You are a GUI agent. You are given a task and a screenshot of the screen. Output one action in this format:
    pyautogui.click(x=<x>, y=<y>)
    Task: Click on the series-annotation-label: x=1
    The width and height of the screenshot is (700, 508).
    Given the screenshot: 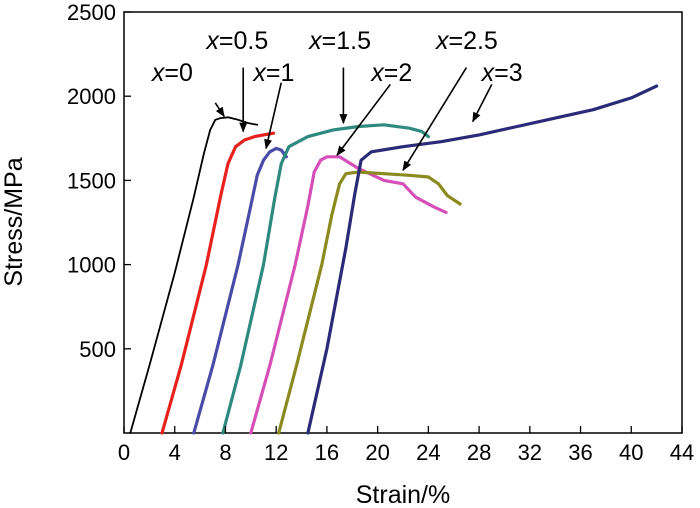 What is the action you would take?
    pyautogui.click(x=273, y=73)
    